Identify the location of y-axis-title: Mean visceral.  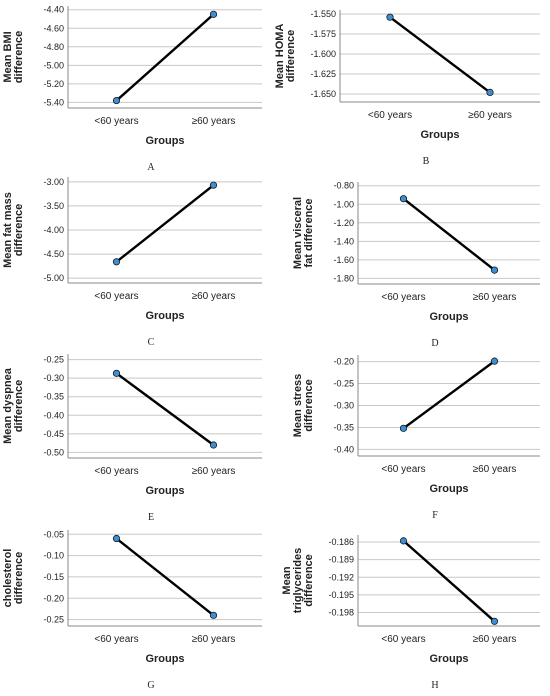
(298, 233).